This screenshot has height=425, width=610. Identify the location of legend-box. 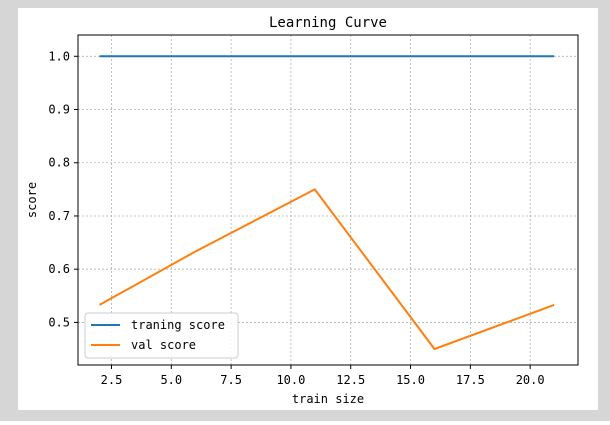
(161, 335).